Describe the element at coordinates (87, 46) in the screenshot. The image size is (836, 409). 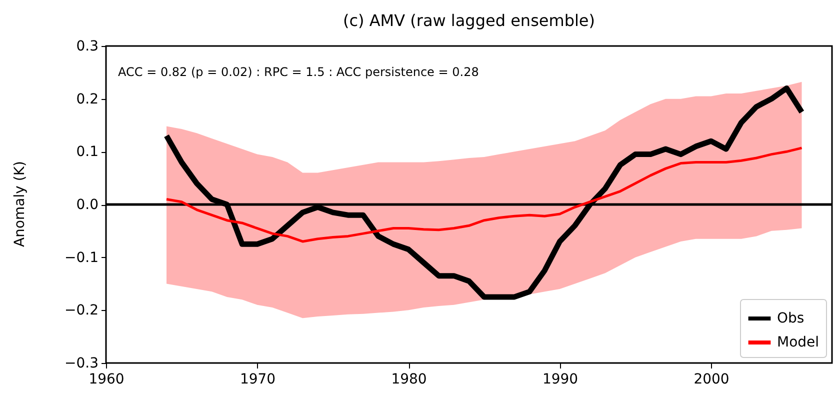
I see `y-tick-label: 0.3` at that location.